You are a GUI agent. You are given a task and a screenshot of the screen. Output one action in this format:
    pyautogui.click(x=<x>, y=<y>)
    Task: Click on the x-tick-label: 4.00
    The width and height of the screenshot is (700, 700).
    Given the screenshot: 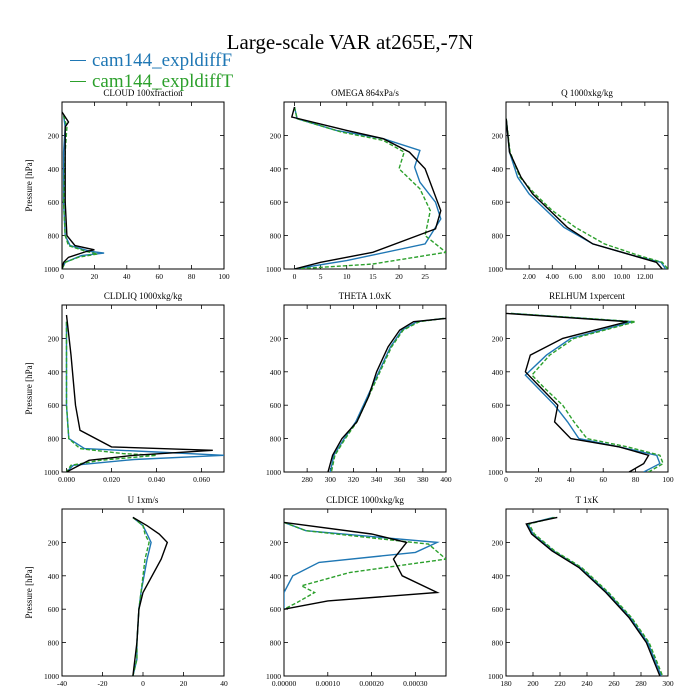 What is the action you would take?
    pyautogui.click(x=552, y=276)
    